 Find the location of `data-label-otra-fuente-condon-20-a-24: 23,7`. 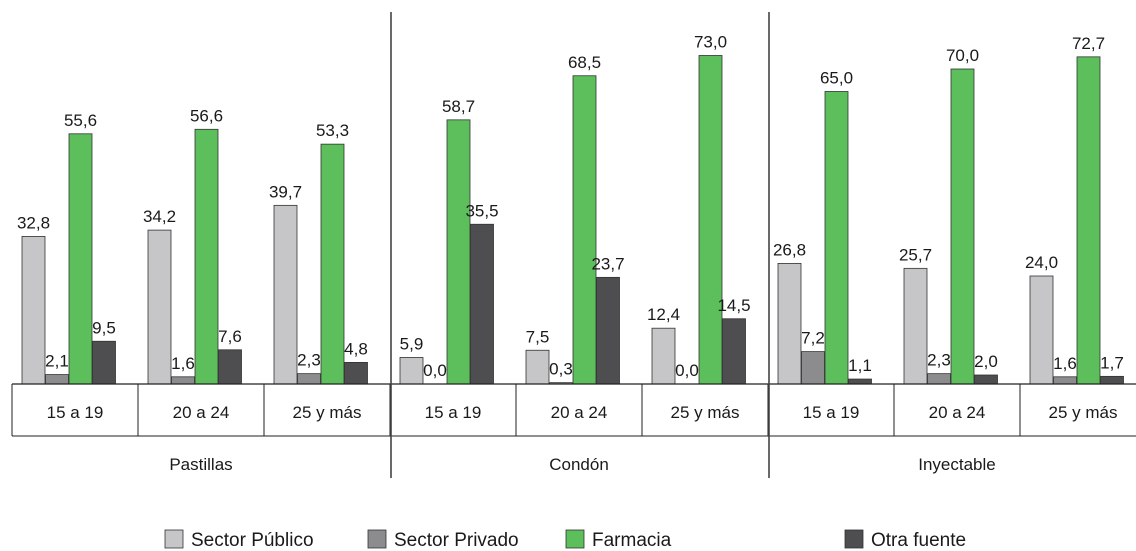

data-label-otra-fuente-condon-20-a-24: 23,7 is located at coordinates (607, 263).